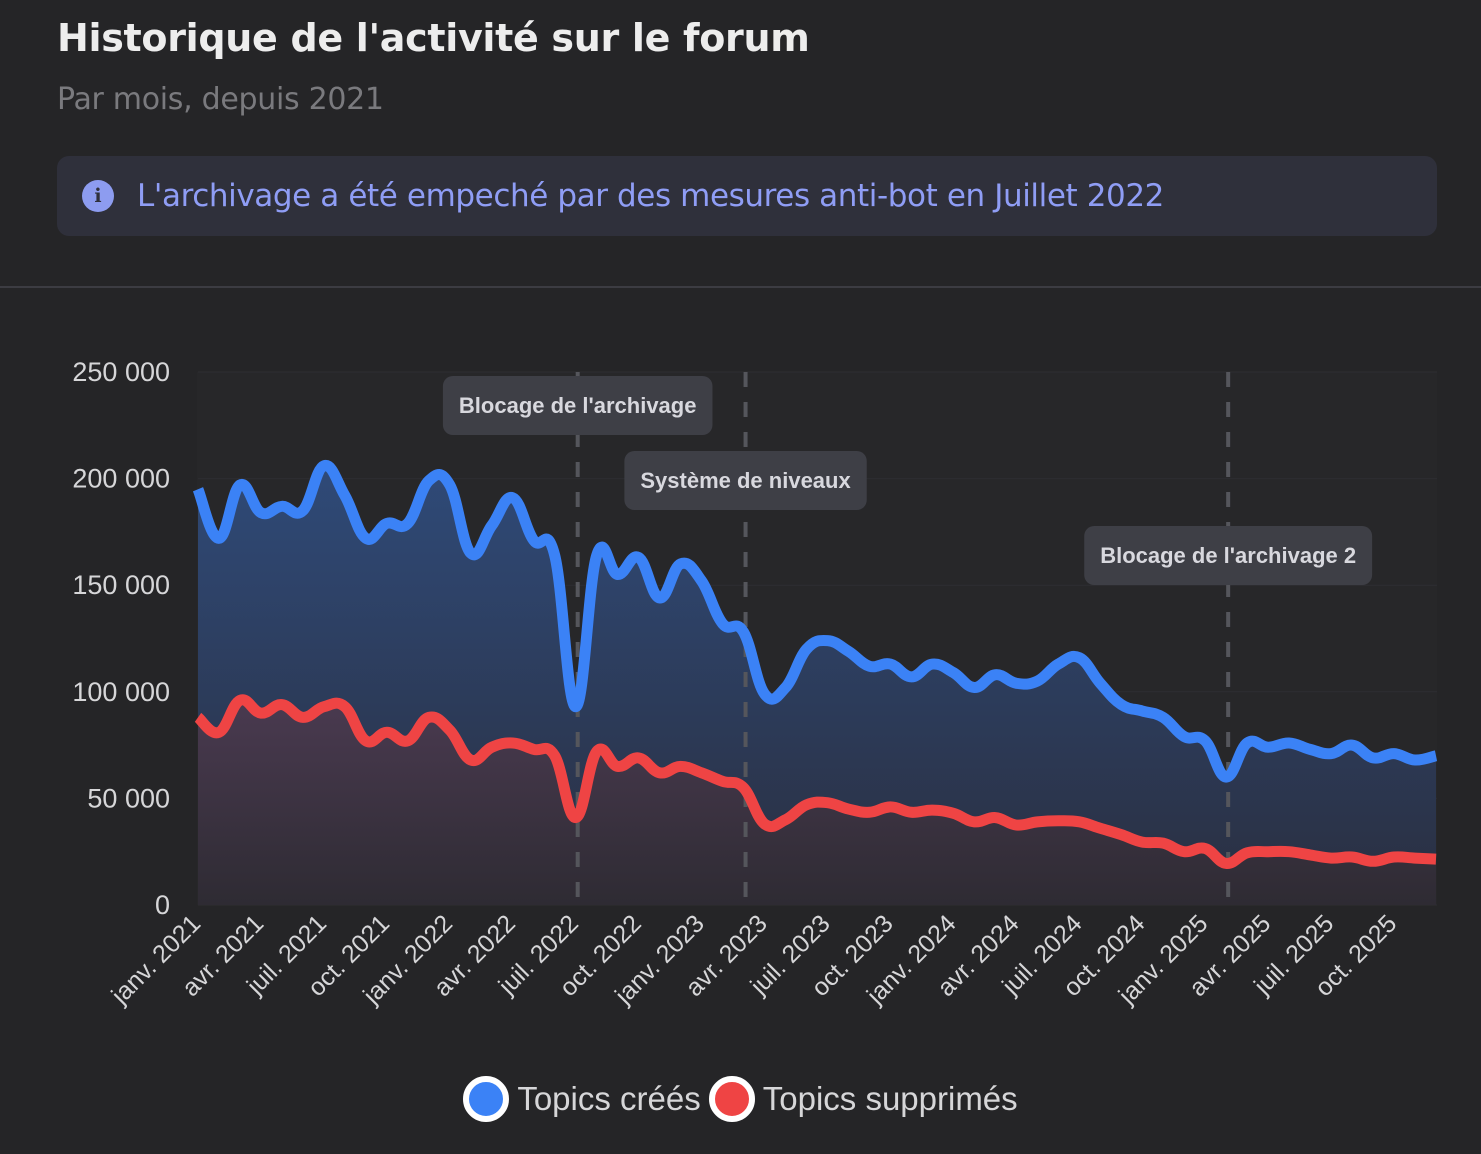 The height and width of the screenshot is (1154, 1481). What do you see at coordinates (128, 798) in the screenshot?
I see `y-tick-label: 50 000` at bounding box center [128, 798].